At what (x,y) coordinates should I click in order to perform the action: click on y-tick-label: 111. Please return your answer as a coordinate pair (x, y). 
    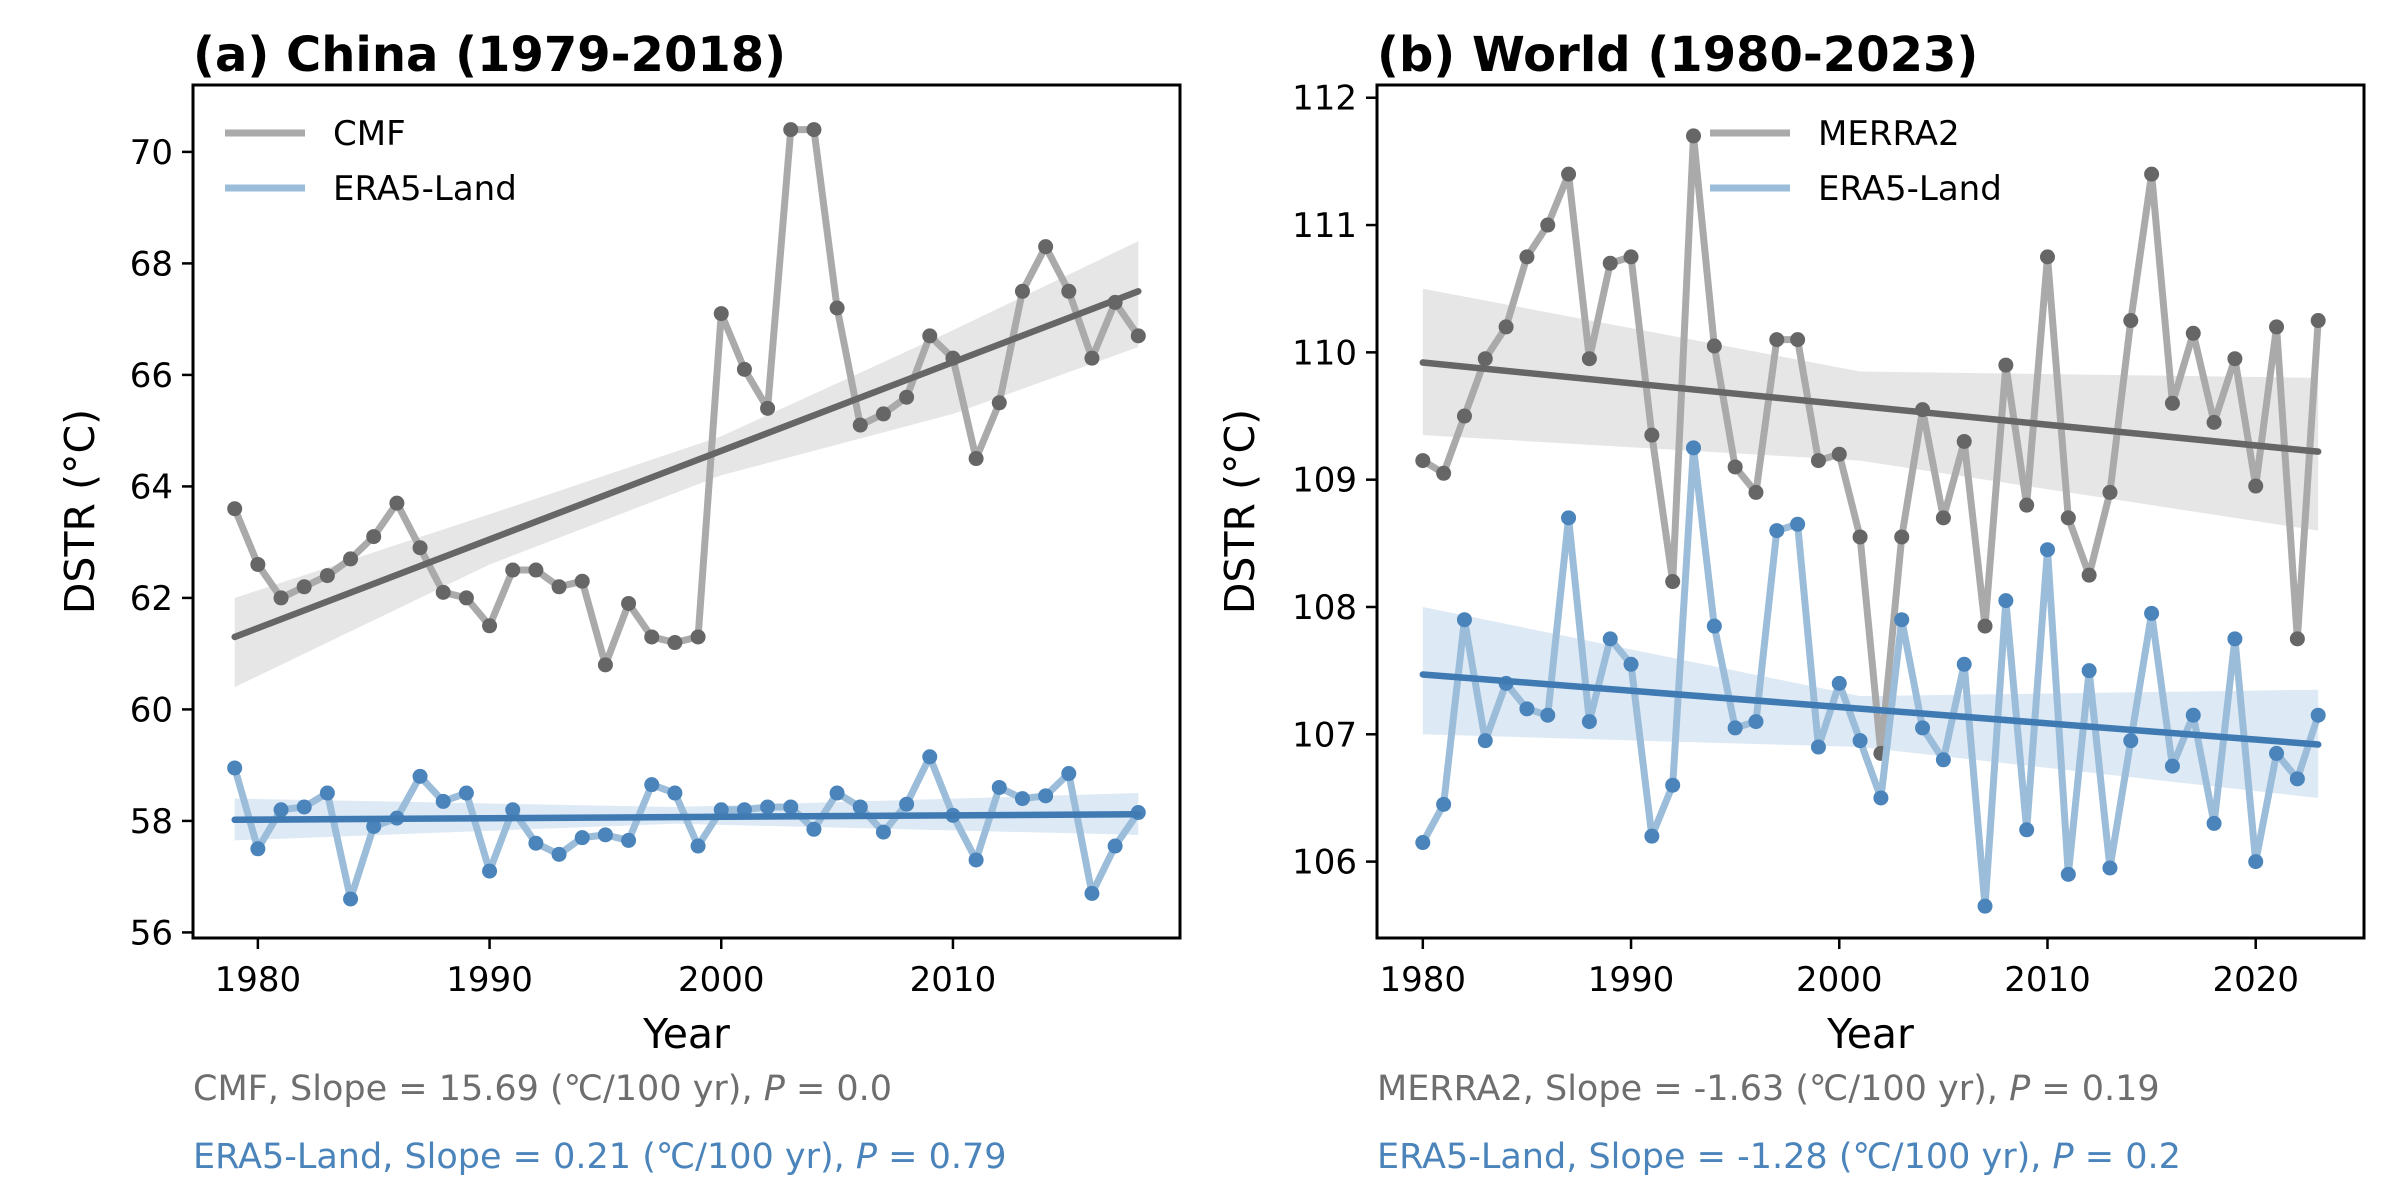
    Looking at the image, I should click on (1324, 226).